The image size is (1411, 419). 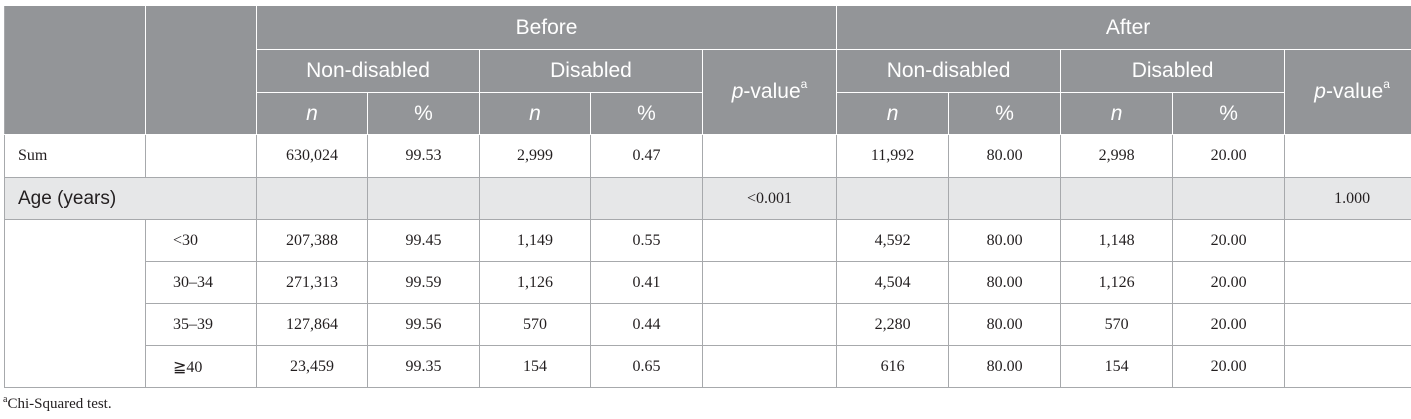 I want to click on cell-before-nd-n: 271,313, so click(x=312, y=282).